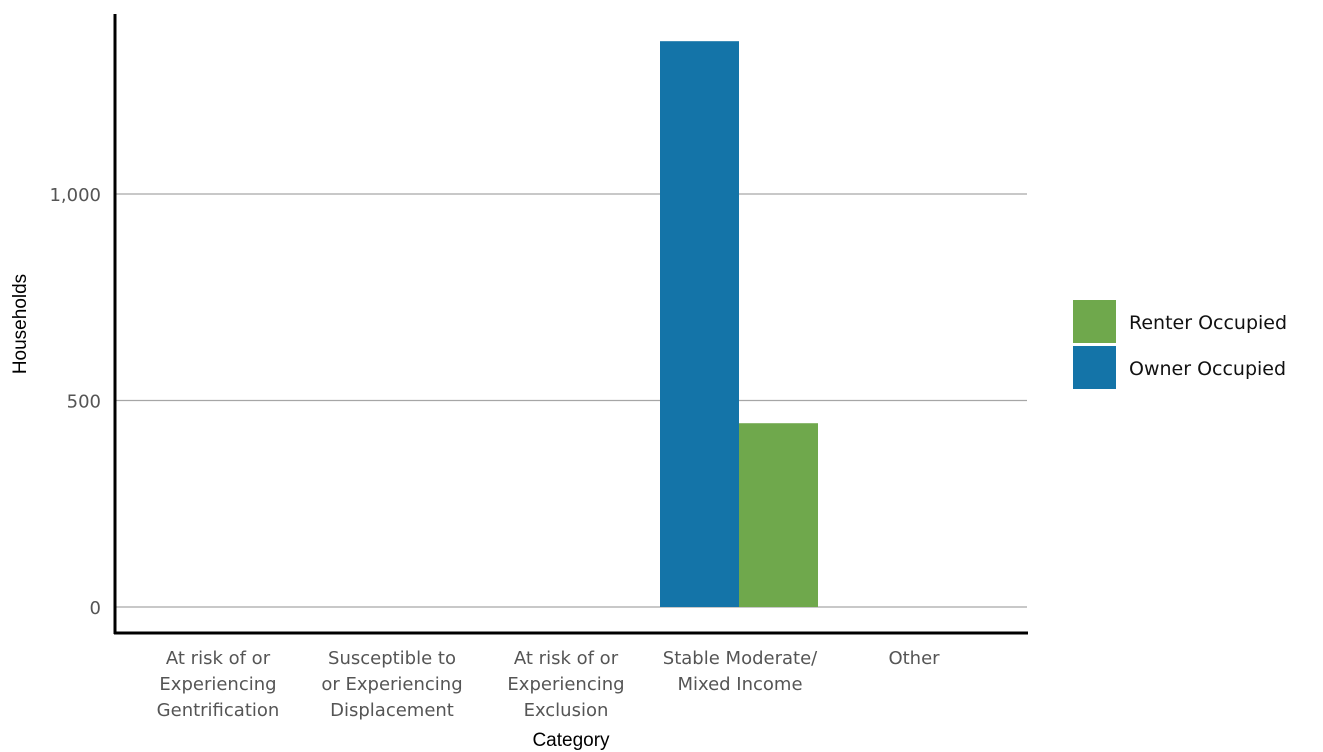 The height and width of the screenshot is (752, 1323). What do you see at coordinates (740, 658) in the screenshot?
I see `x-tick-label: Stable Moderate/` at bounding box center [740, 658].